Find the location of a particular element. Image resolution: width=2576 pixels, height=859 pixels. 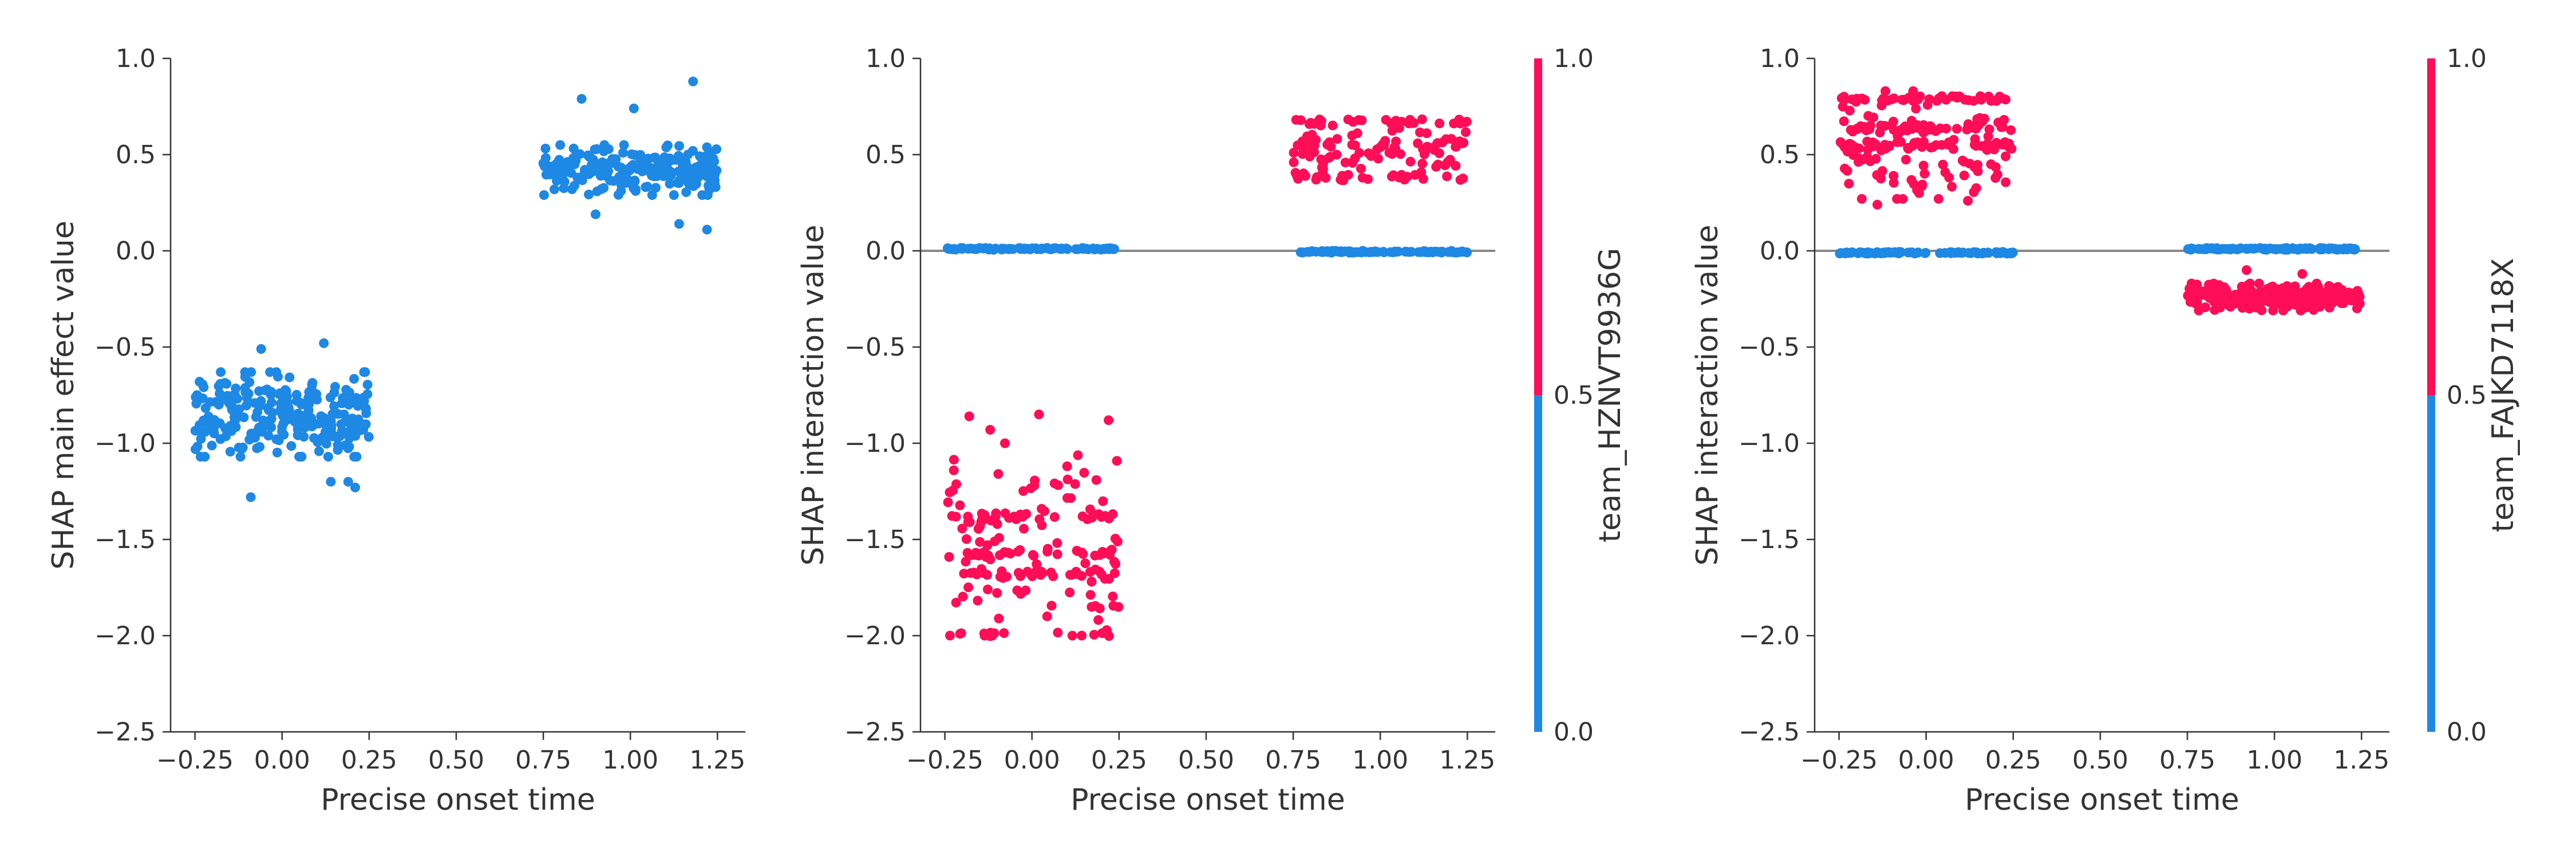

x-tick-label: 1.00 is located at coordinates (2274, 760).